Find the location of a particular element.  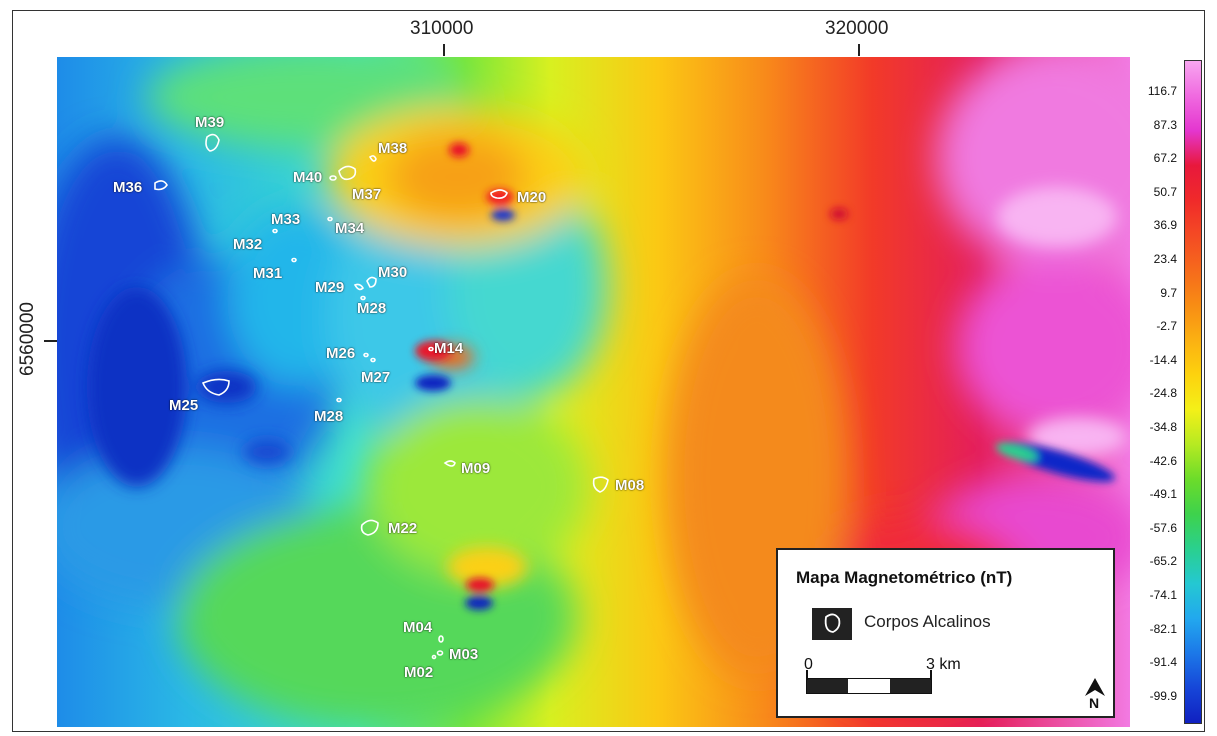

colorbar-label: 36.9 is located at coordinates (1165, 225).